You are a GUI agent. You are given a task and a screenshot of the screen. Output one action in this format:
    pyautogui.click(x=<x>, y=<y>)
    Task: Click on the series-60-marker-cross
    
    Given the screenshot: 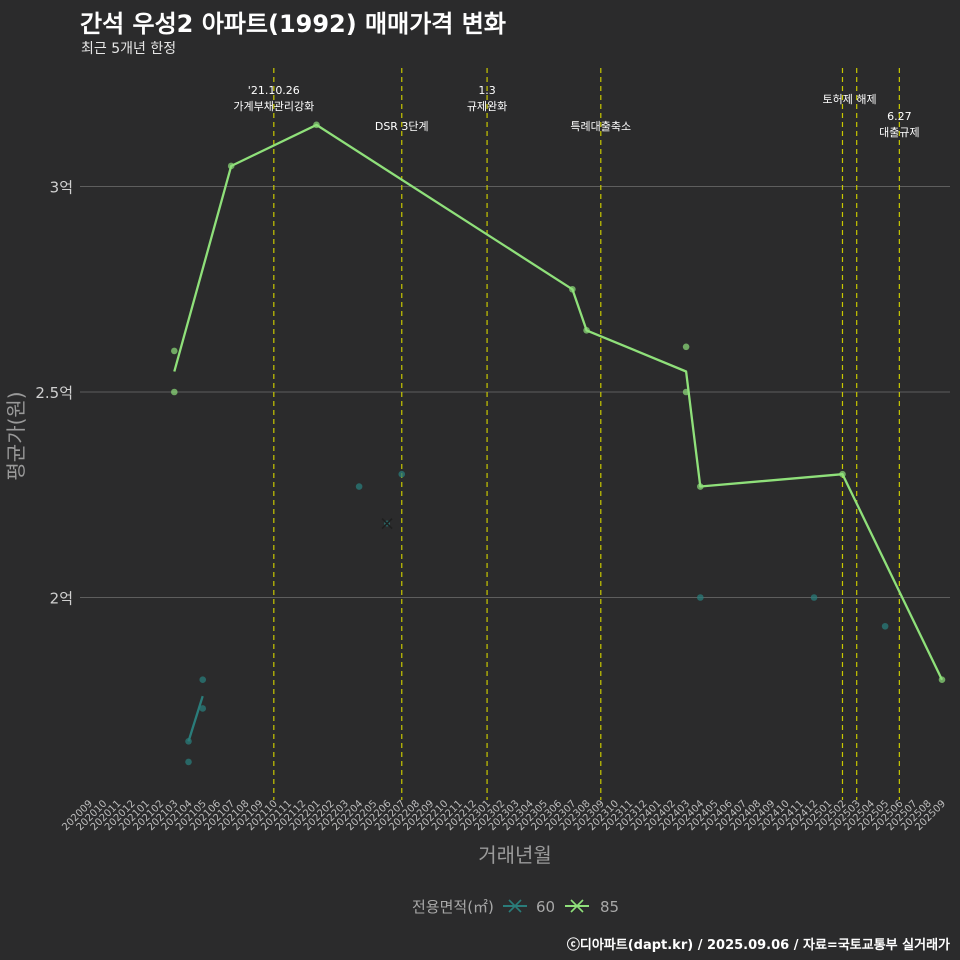 What is the action you would take?
    pyautogui.click(x=387, y=523)
    